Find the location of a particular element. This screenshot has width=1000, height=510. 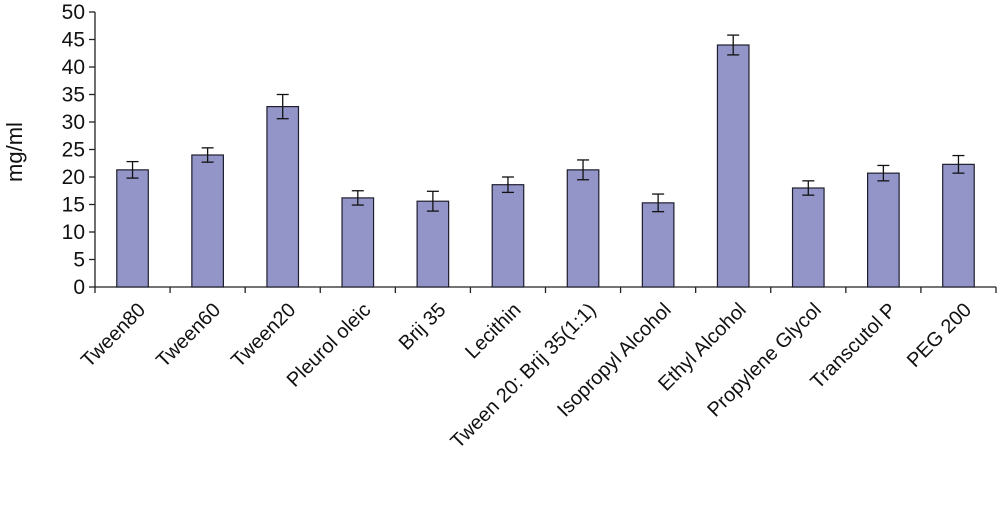

y-tick-label: 25 is located at coordinates (73, 150).